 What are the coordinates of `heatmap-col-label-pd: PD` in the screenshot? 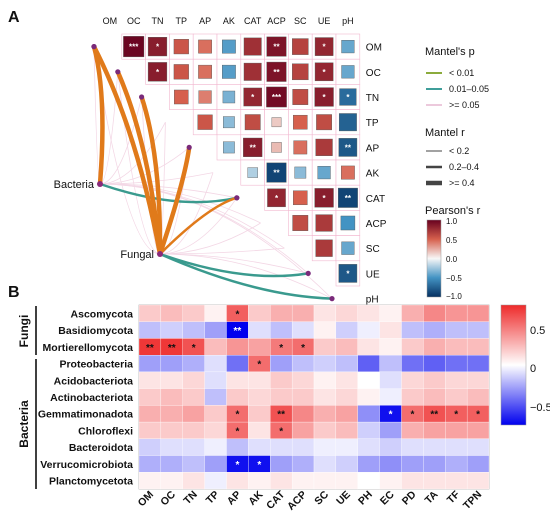 It's located at (409, 497).